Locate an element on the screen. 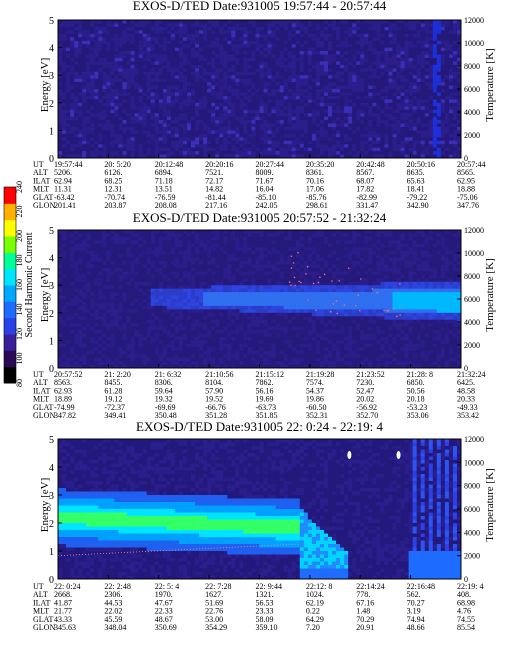 The width and height of the screenshot is (505, 649). ephemeris-value: 12.31 is located at coordinates (113, 189).